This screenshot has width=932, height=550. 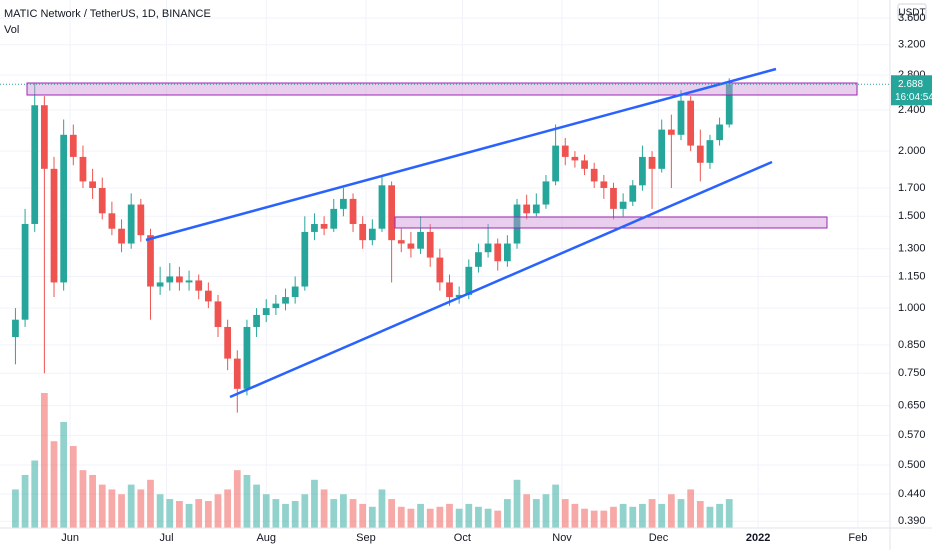 I want to click on x-tick-label: Sep, so click(x=366, y=538).